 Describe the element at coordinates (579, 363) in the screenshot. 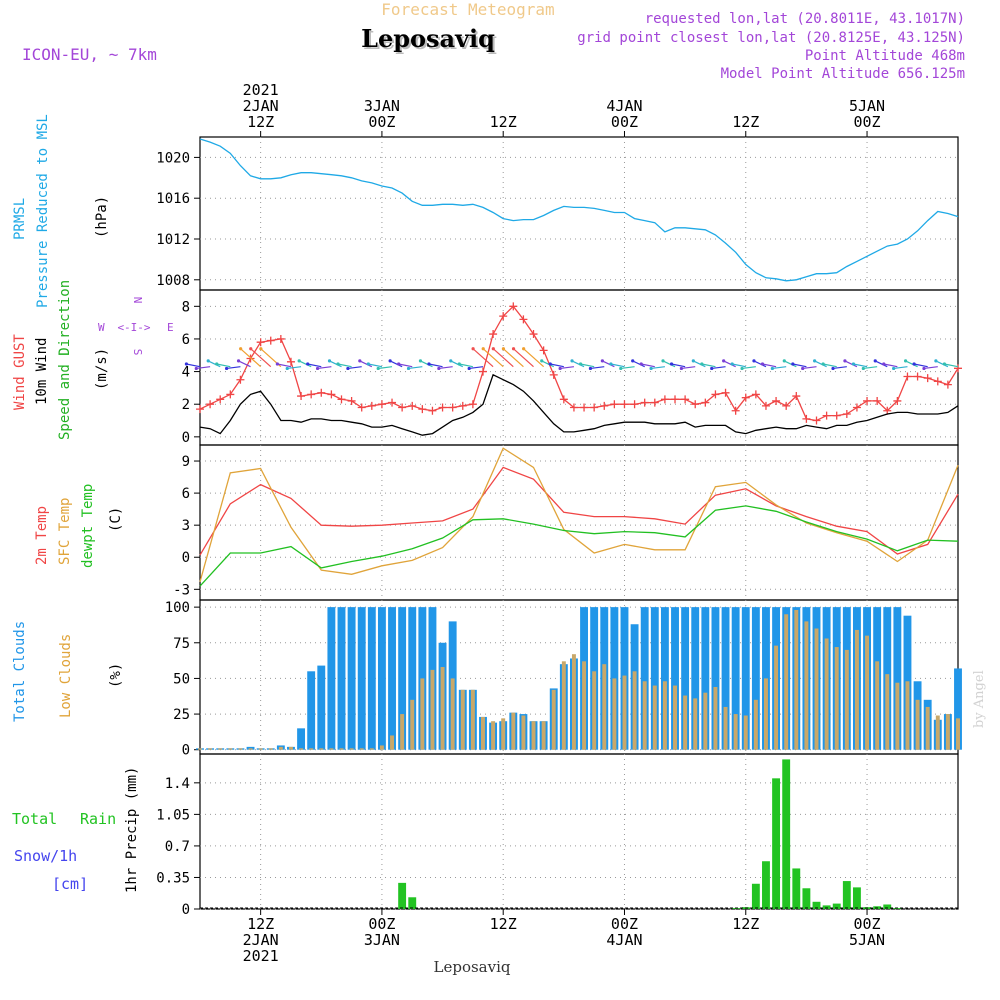

I see `series-line-wind-gust` at that location.